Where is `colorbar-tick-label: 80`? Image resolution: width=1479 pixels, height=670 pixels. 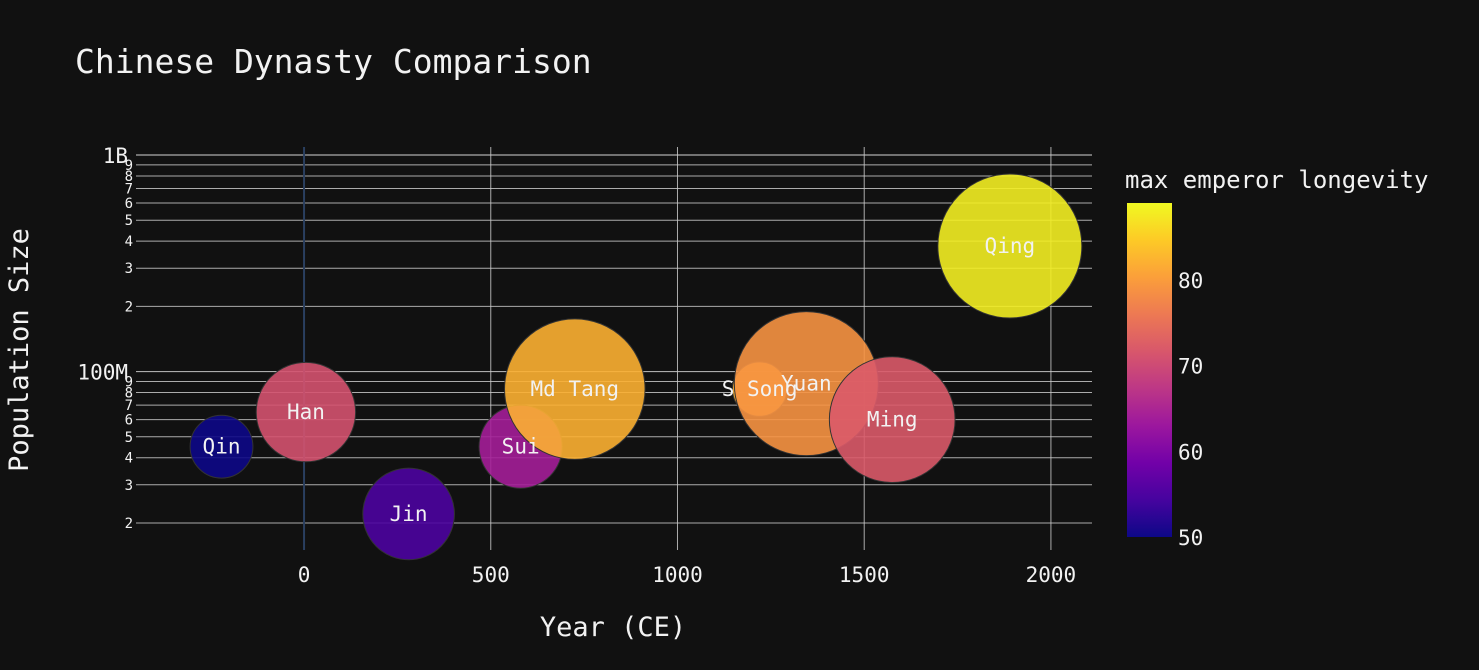
colorbar-tick-label: 80 is located at coordinates (1190, 281).